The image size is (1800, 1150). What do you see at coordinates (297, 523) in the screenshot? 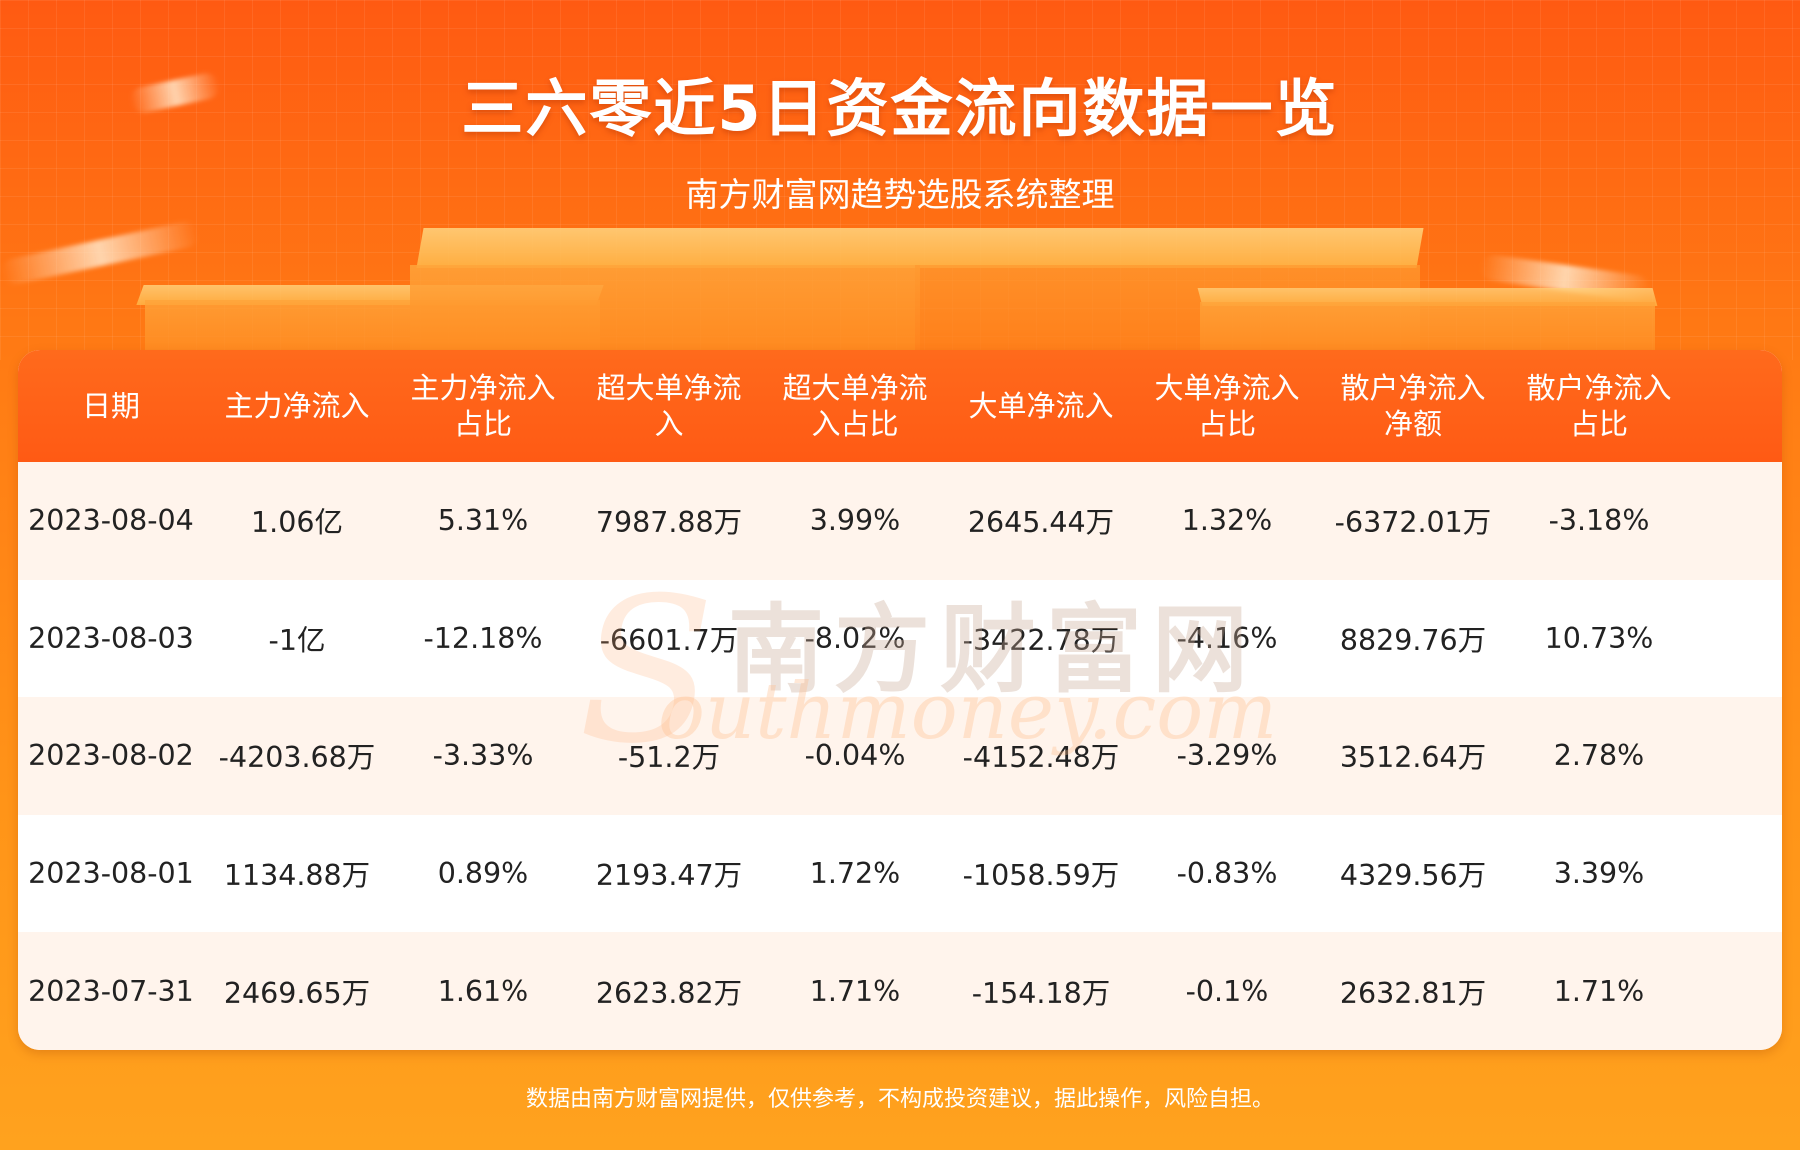
I see `cell-main-inflow: 1.06亿` at bounding box center [297, 523].